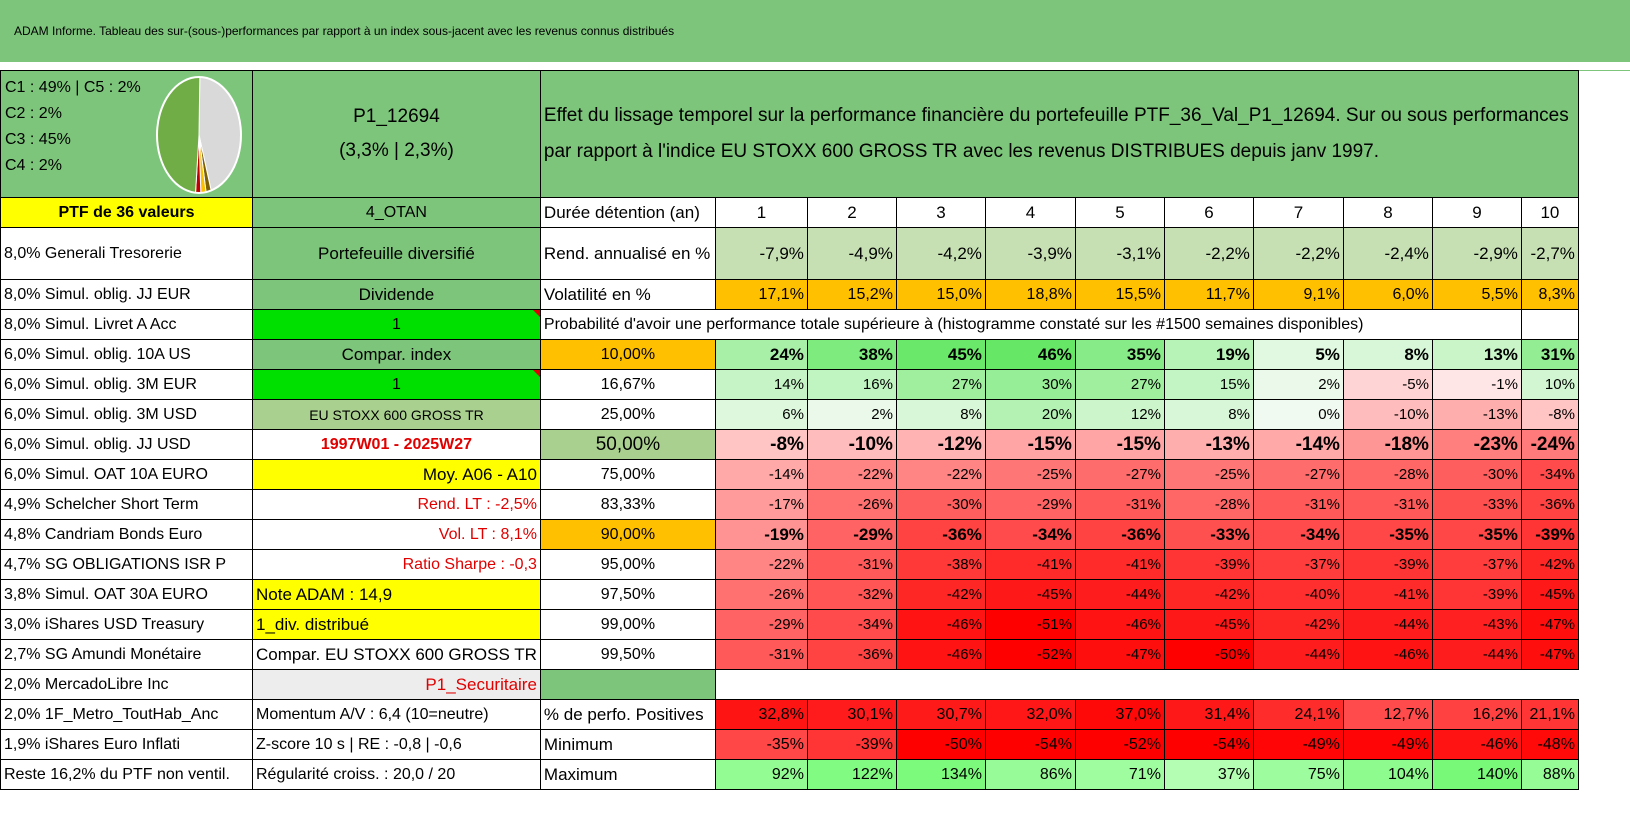 Image resolution: width=1630 pixels, height=815 pixels. Describe the element at coordinates (396, 150) in the screenshot. I see `portfolio-perf: (3,3% | 2,3%)` at that location.